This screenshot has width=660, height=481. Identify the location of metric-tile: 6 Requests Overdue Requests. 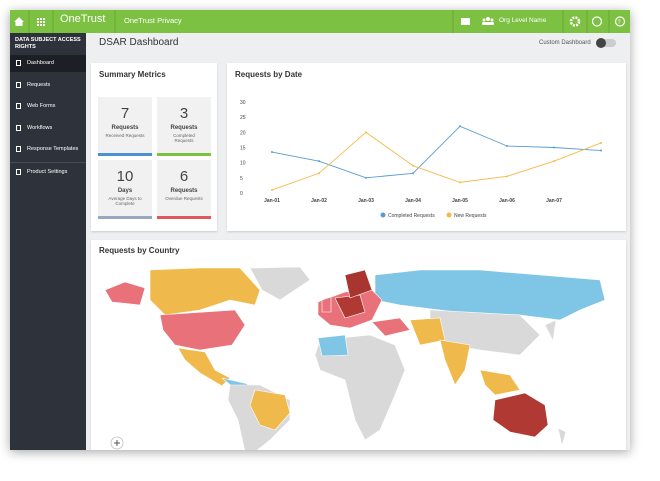
(184, 189).